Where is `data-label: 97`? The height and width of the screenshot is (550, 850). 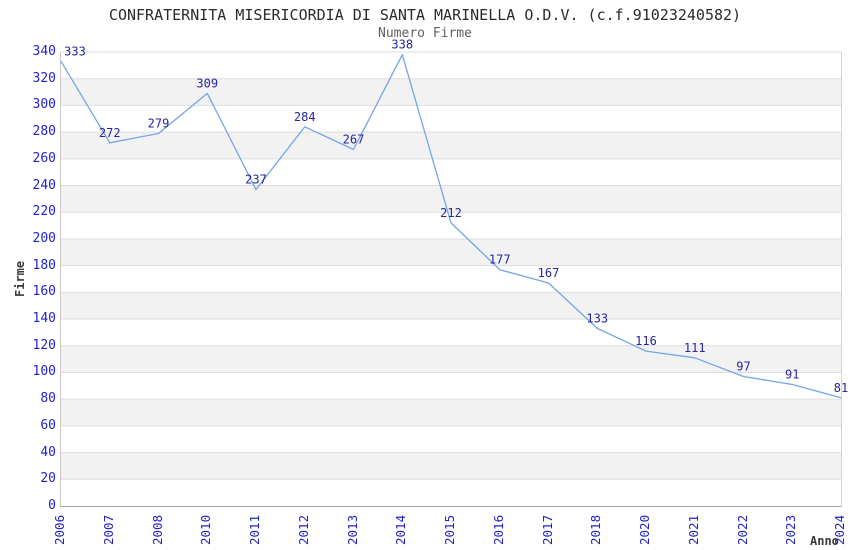
data-label: 97 is located at coordinates (743, 366).